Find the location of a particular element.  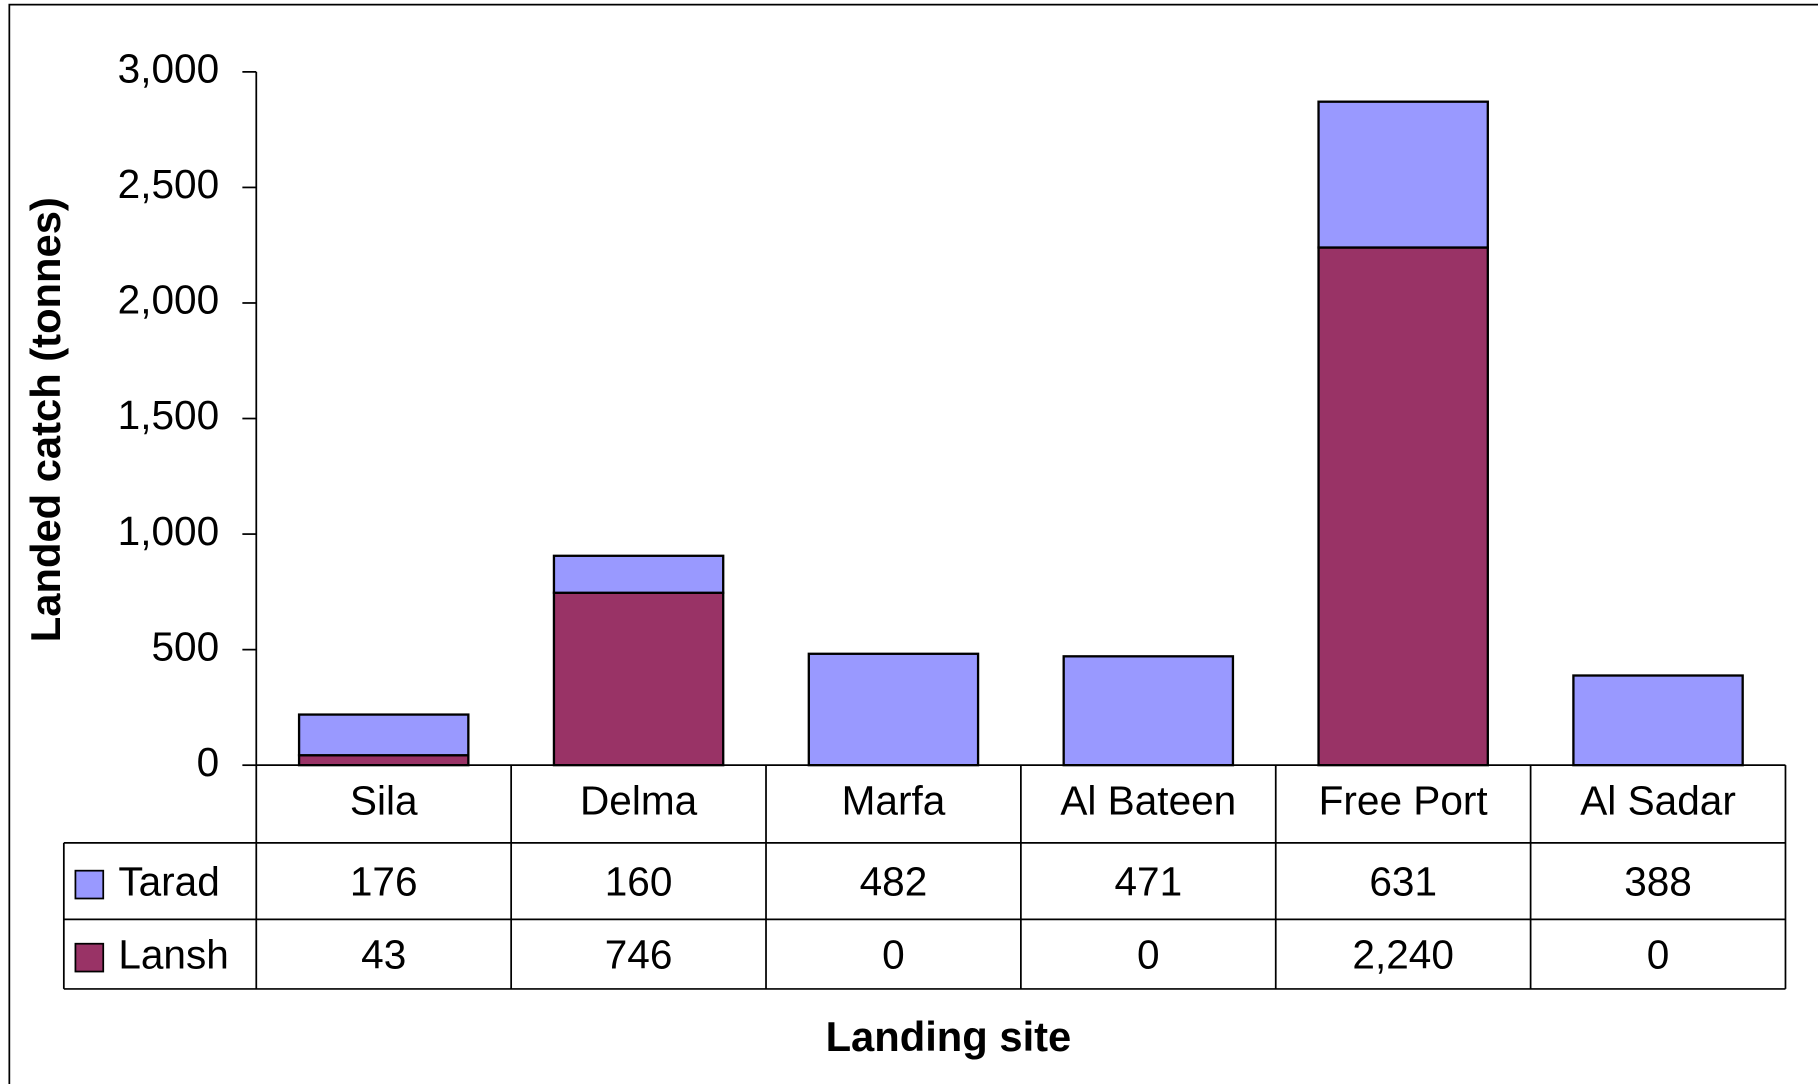

table-value: 176 is located at coordinates (384, 881).